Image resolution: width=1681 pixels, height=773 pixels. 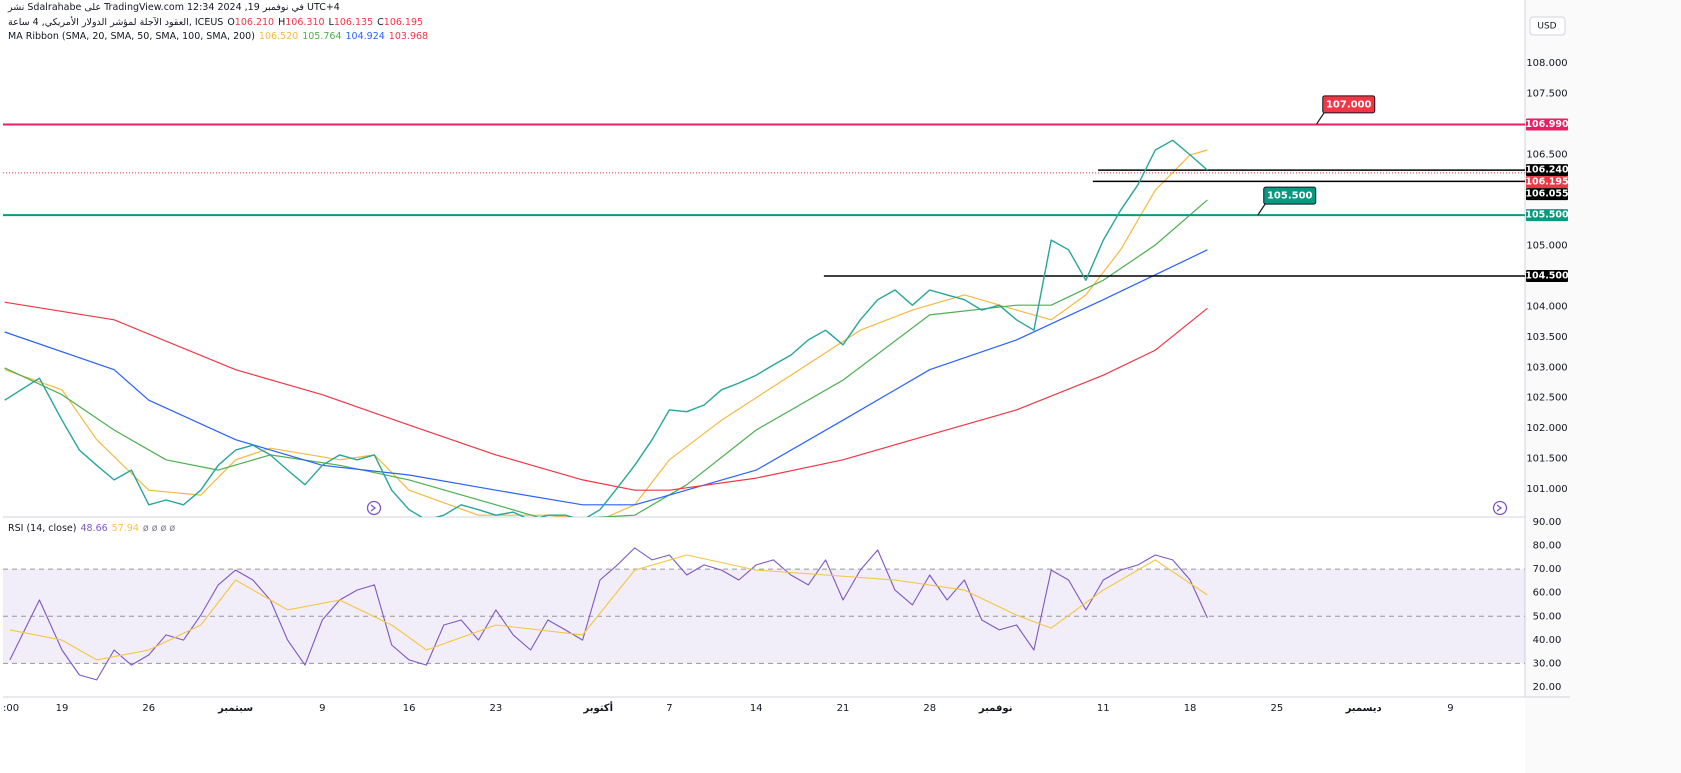 I want to click on x-tick-label: 25, so click(x=1276, y=708).